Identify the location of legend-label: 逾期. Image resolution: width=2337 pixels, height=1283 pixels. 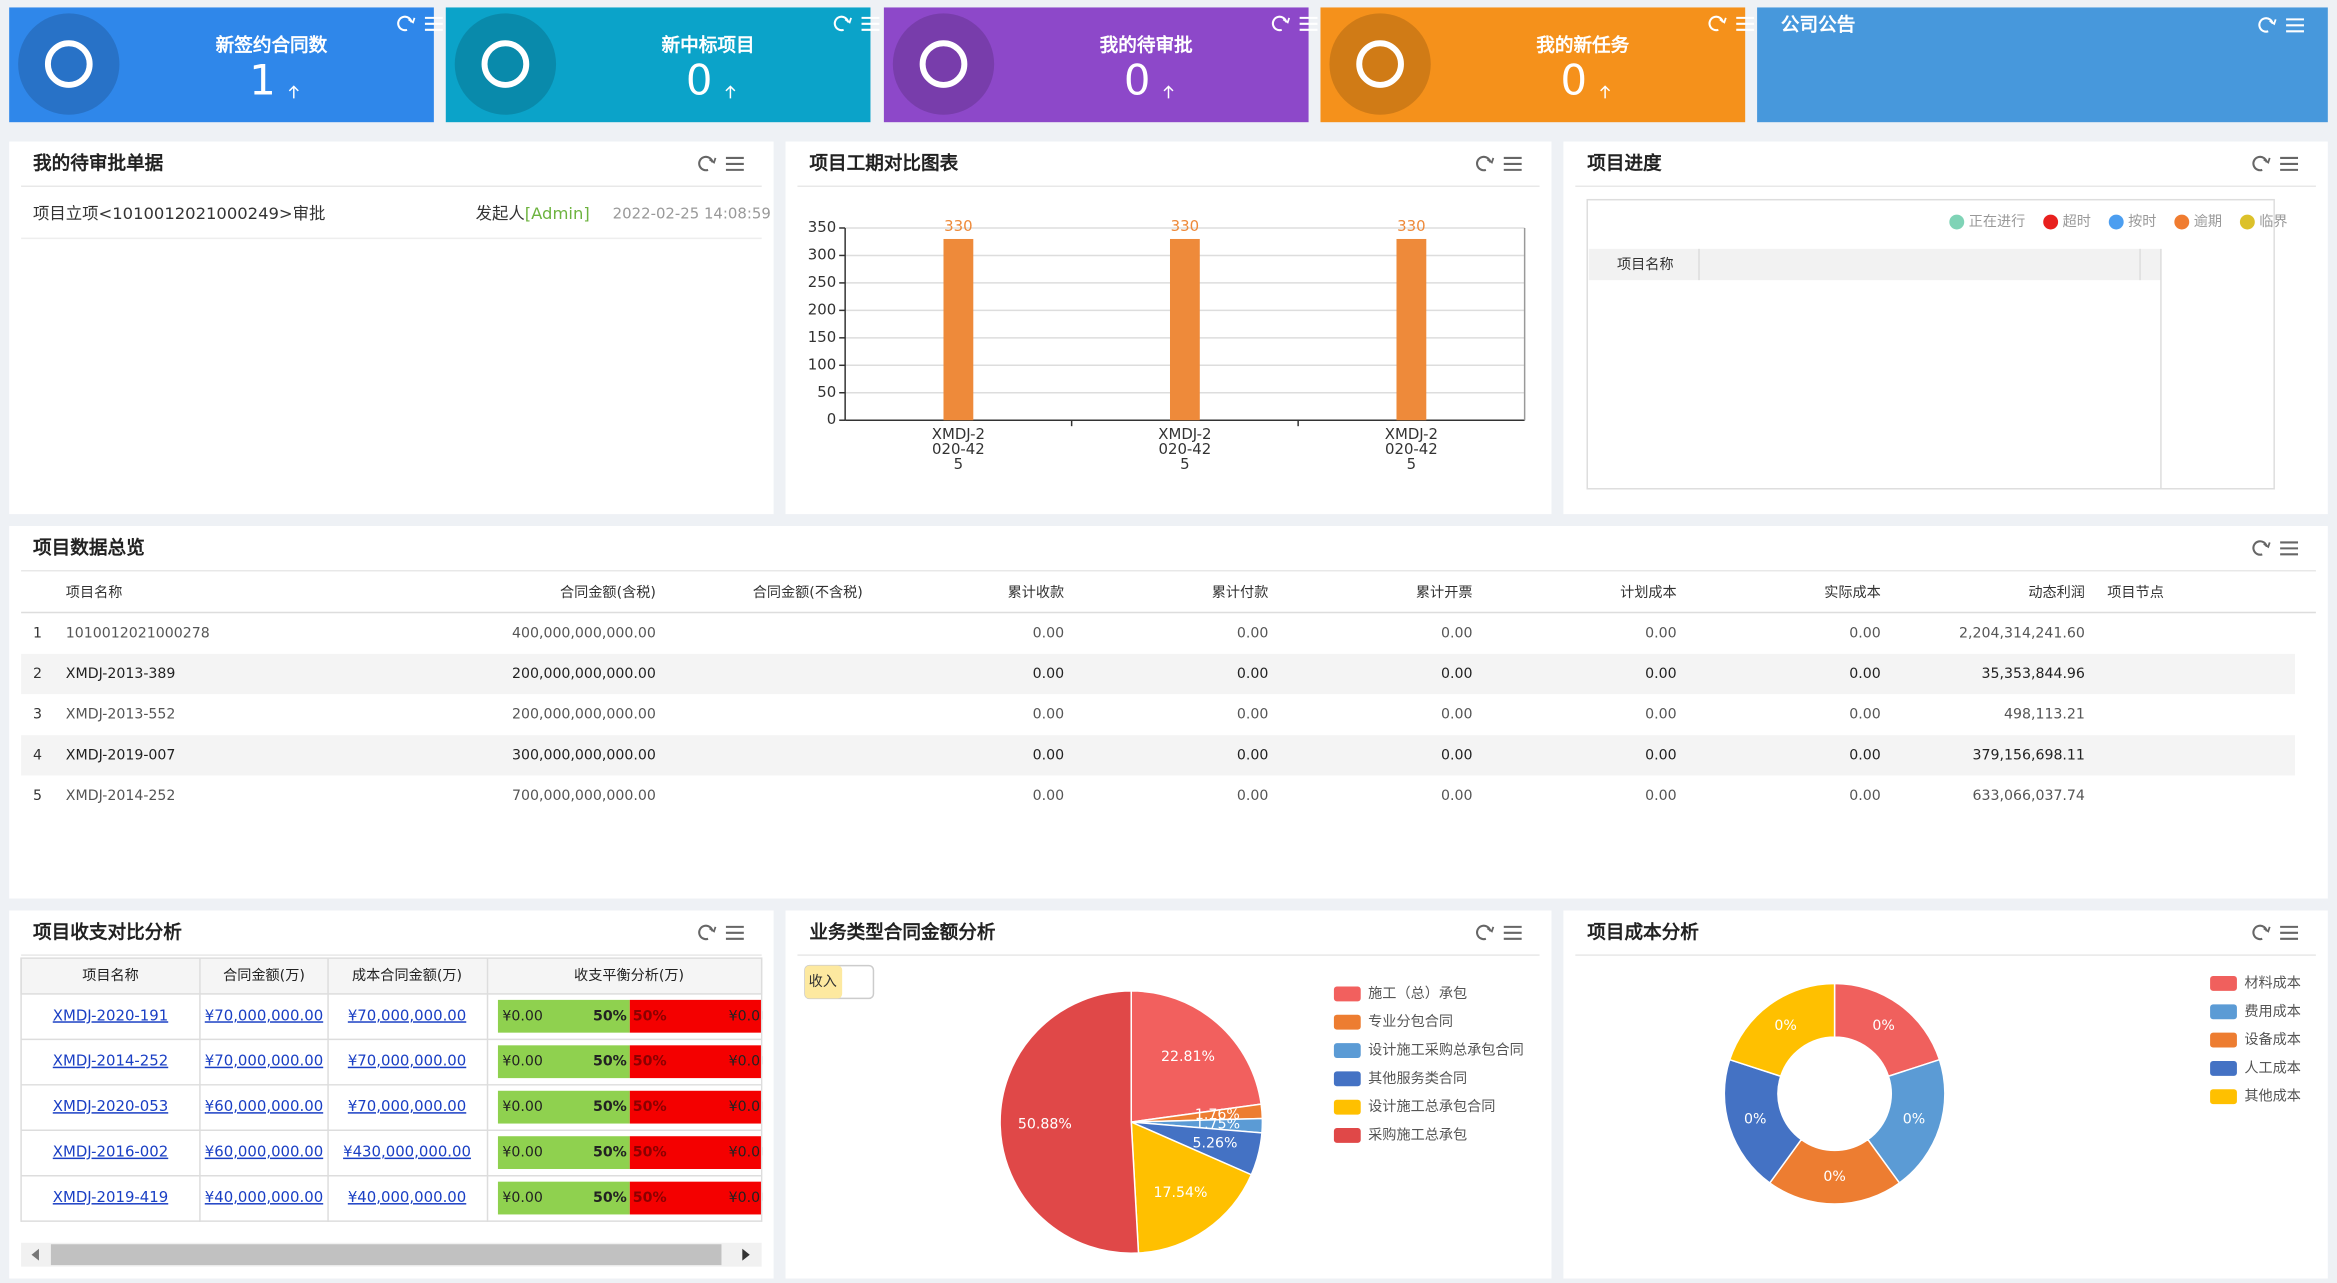
(2208, 222).